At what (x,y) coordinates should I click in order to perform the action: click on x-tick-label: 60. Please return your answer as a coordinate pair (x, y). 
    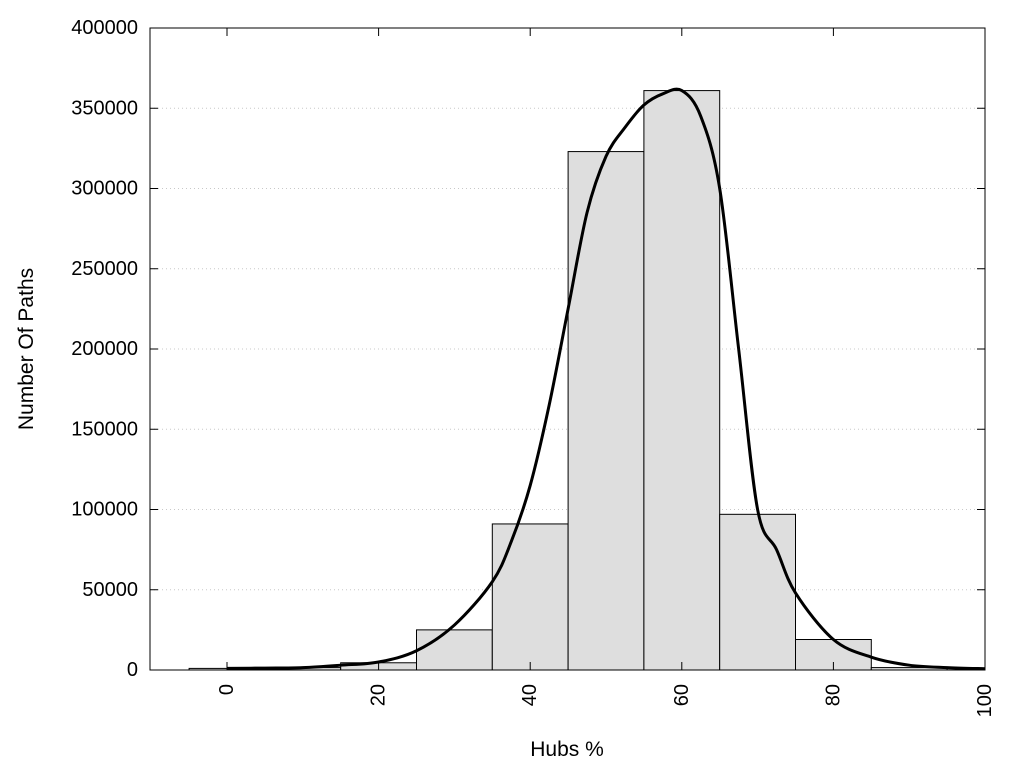
    Looking at the image, I should click on (682, 695).